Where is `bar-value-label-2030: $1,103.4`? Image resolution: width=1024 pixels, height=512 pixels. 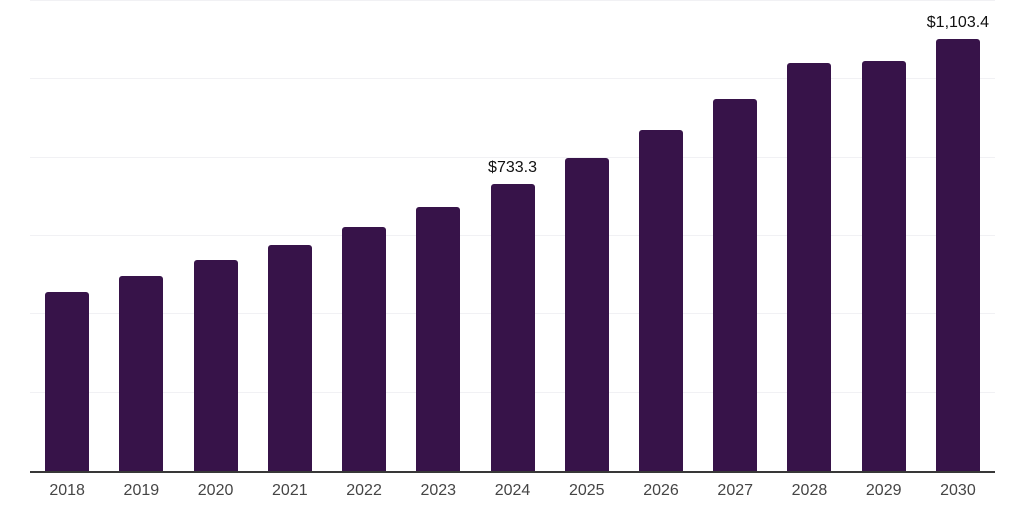 bar-value-label-2030: $1,103.4 is located at coordinates (958, 22).